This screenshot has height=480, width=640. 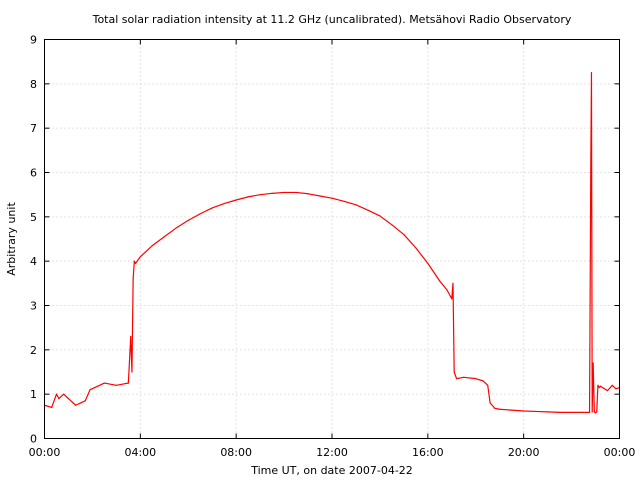 I want to click on y-tick-label: 4, so click(x=33, y=261).